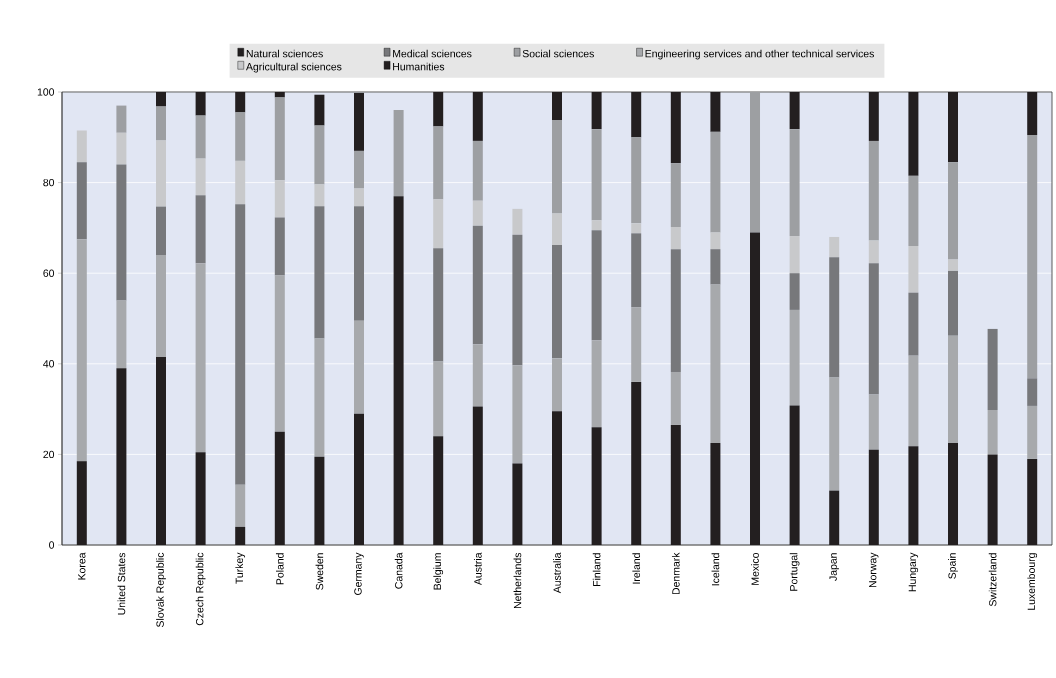  I want to click on y-tick-label: 100, so click(46, 92).